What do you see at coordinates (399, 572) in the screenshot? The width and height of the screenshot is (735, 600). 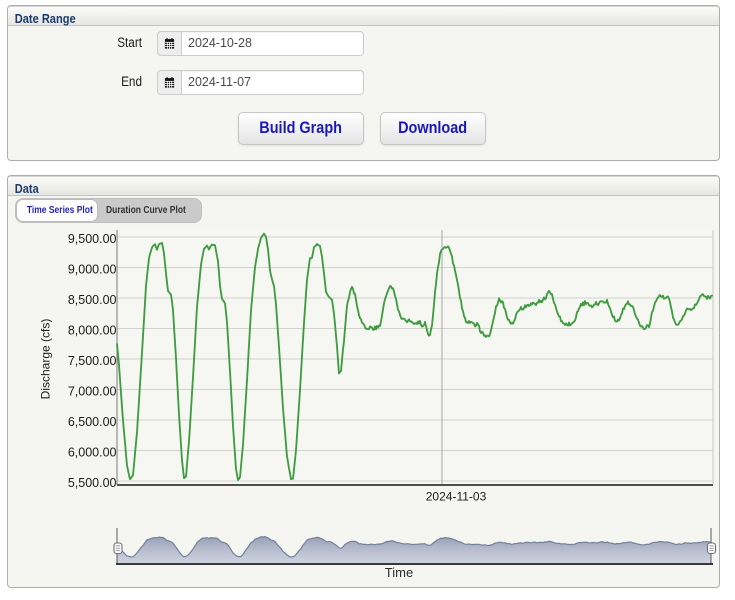 I see `svg-text: Time` at bounding box center [399, 572].